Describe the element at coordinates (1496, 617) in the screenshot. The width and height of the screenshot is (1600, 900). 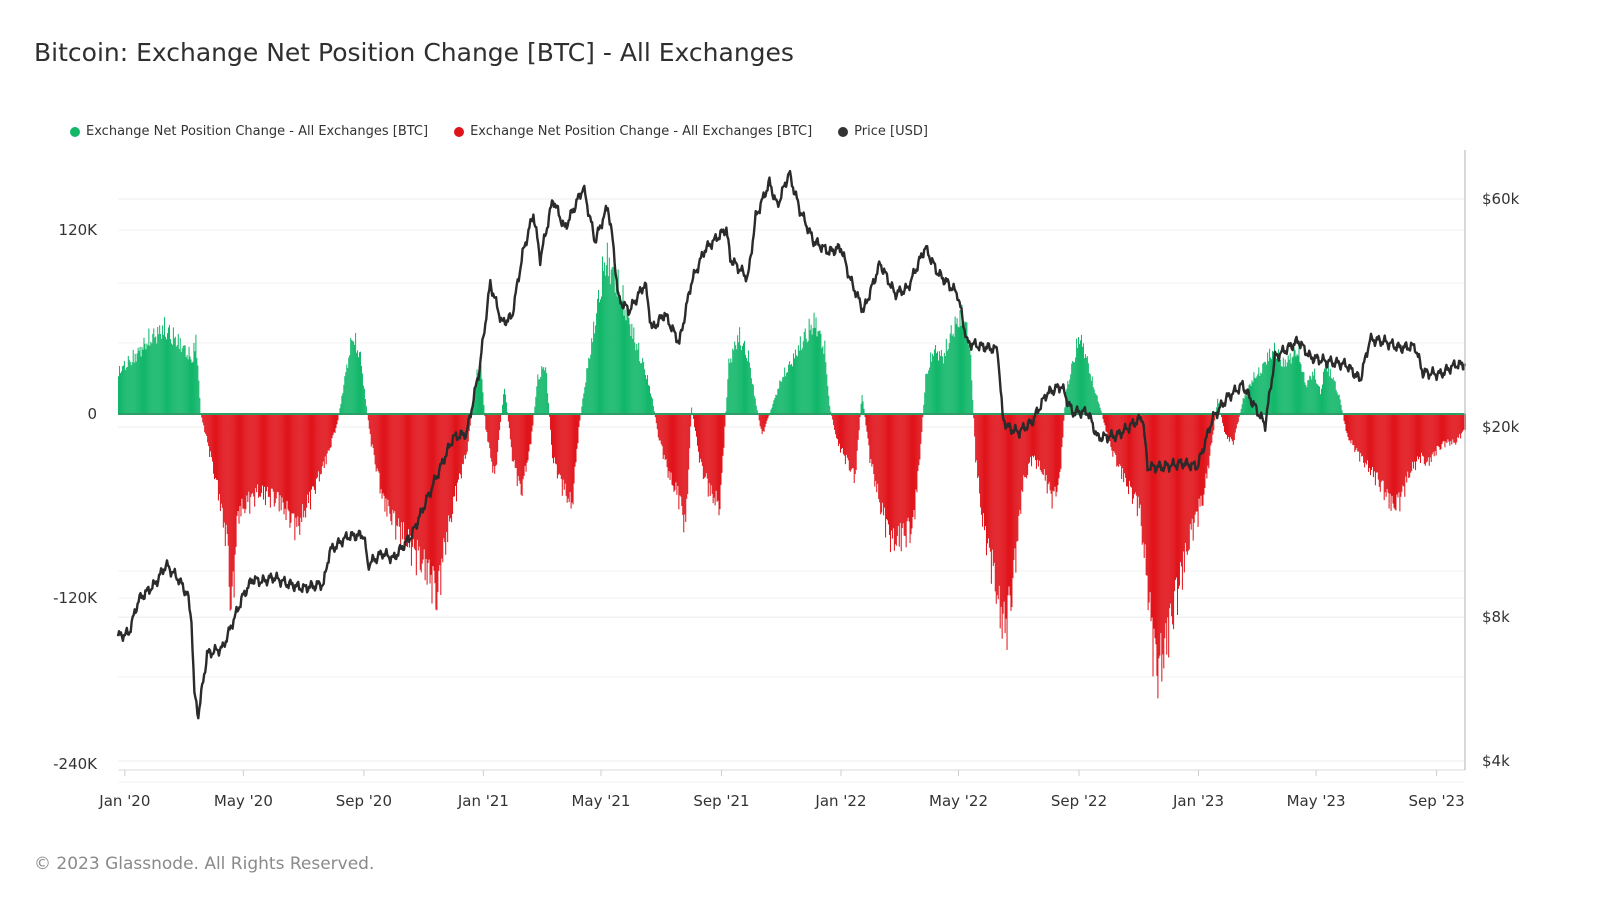
I see `right-tick-label: $8k` at that location.